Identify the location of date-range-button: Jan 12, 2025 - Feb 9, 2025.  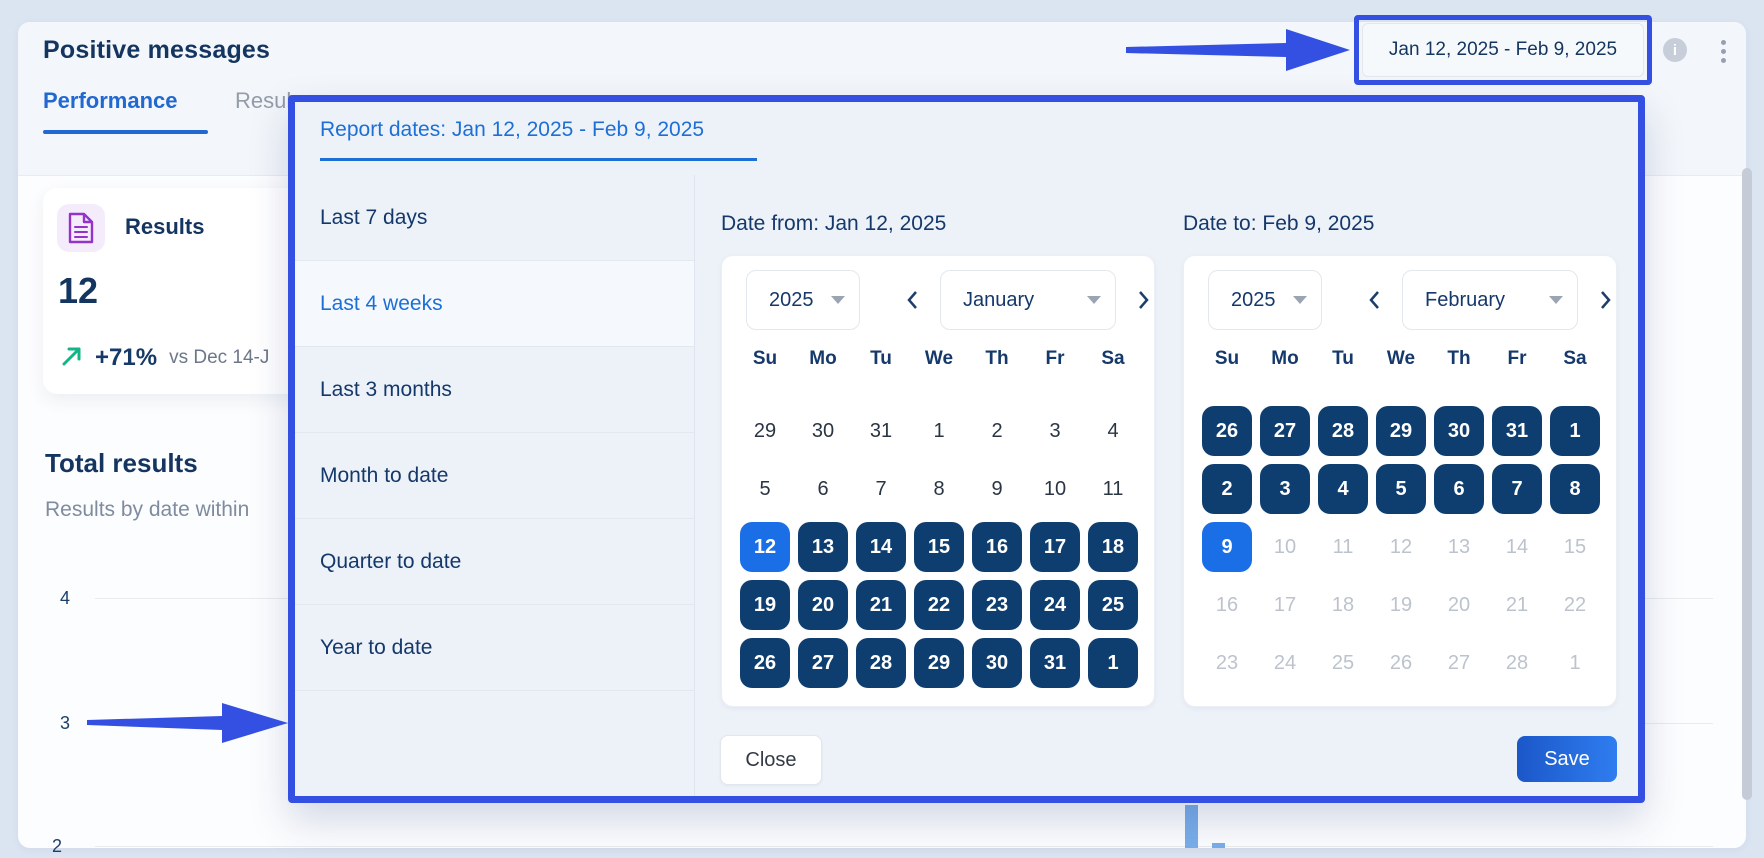
(1503, 50).